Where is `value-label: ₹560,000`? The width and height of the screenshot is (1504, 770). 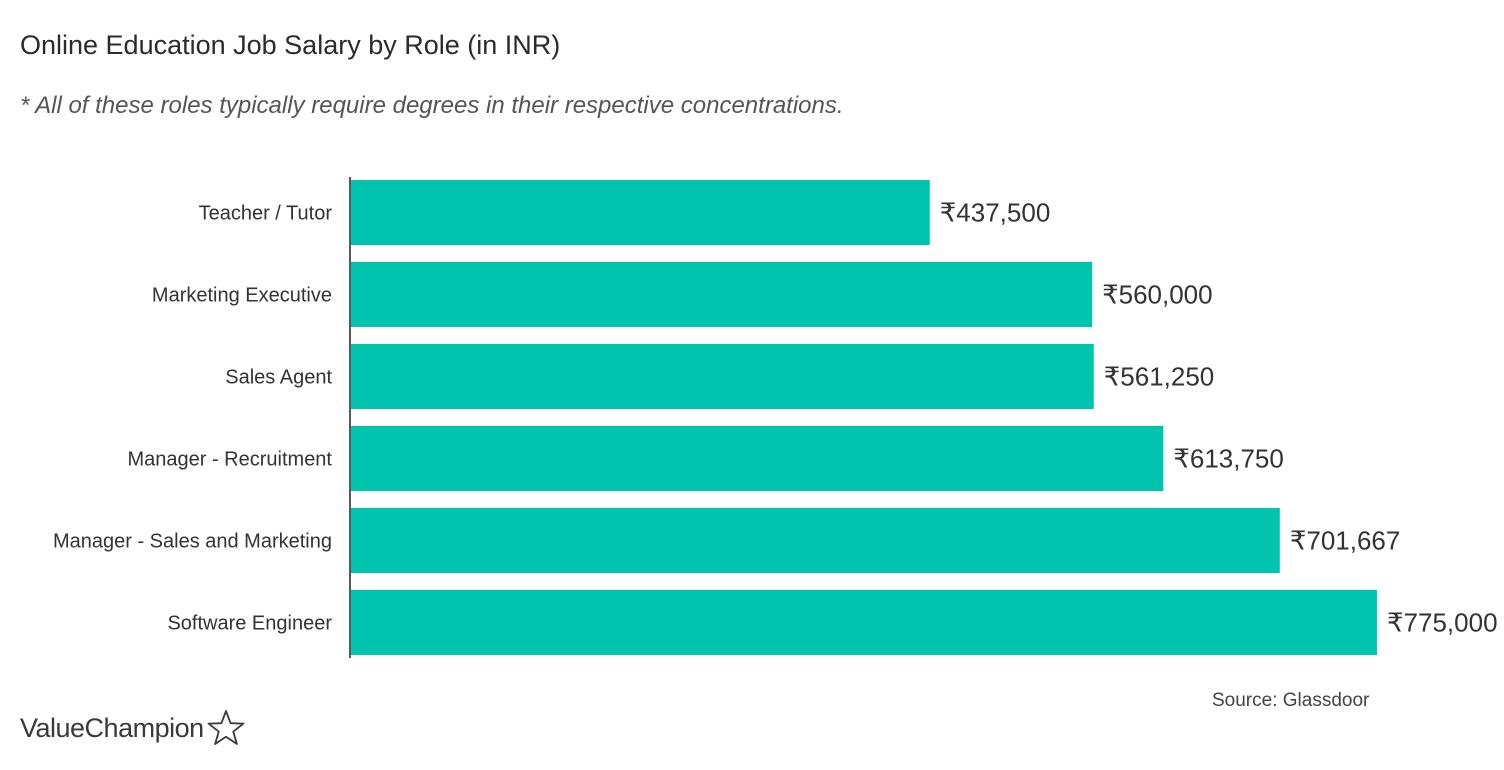
value-label: ₹560,000 is located at coordinates (1157, 295).